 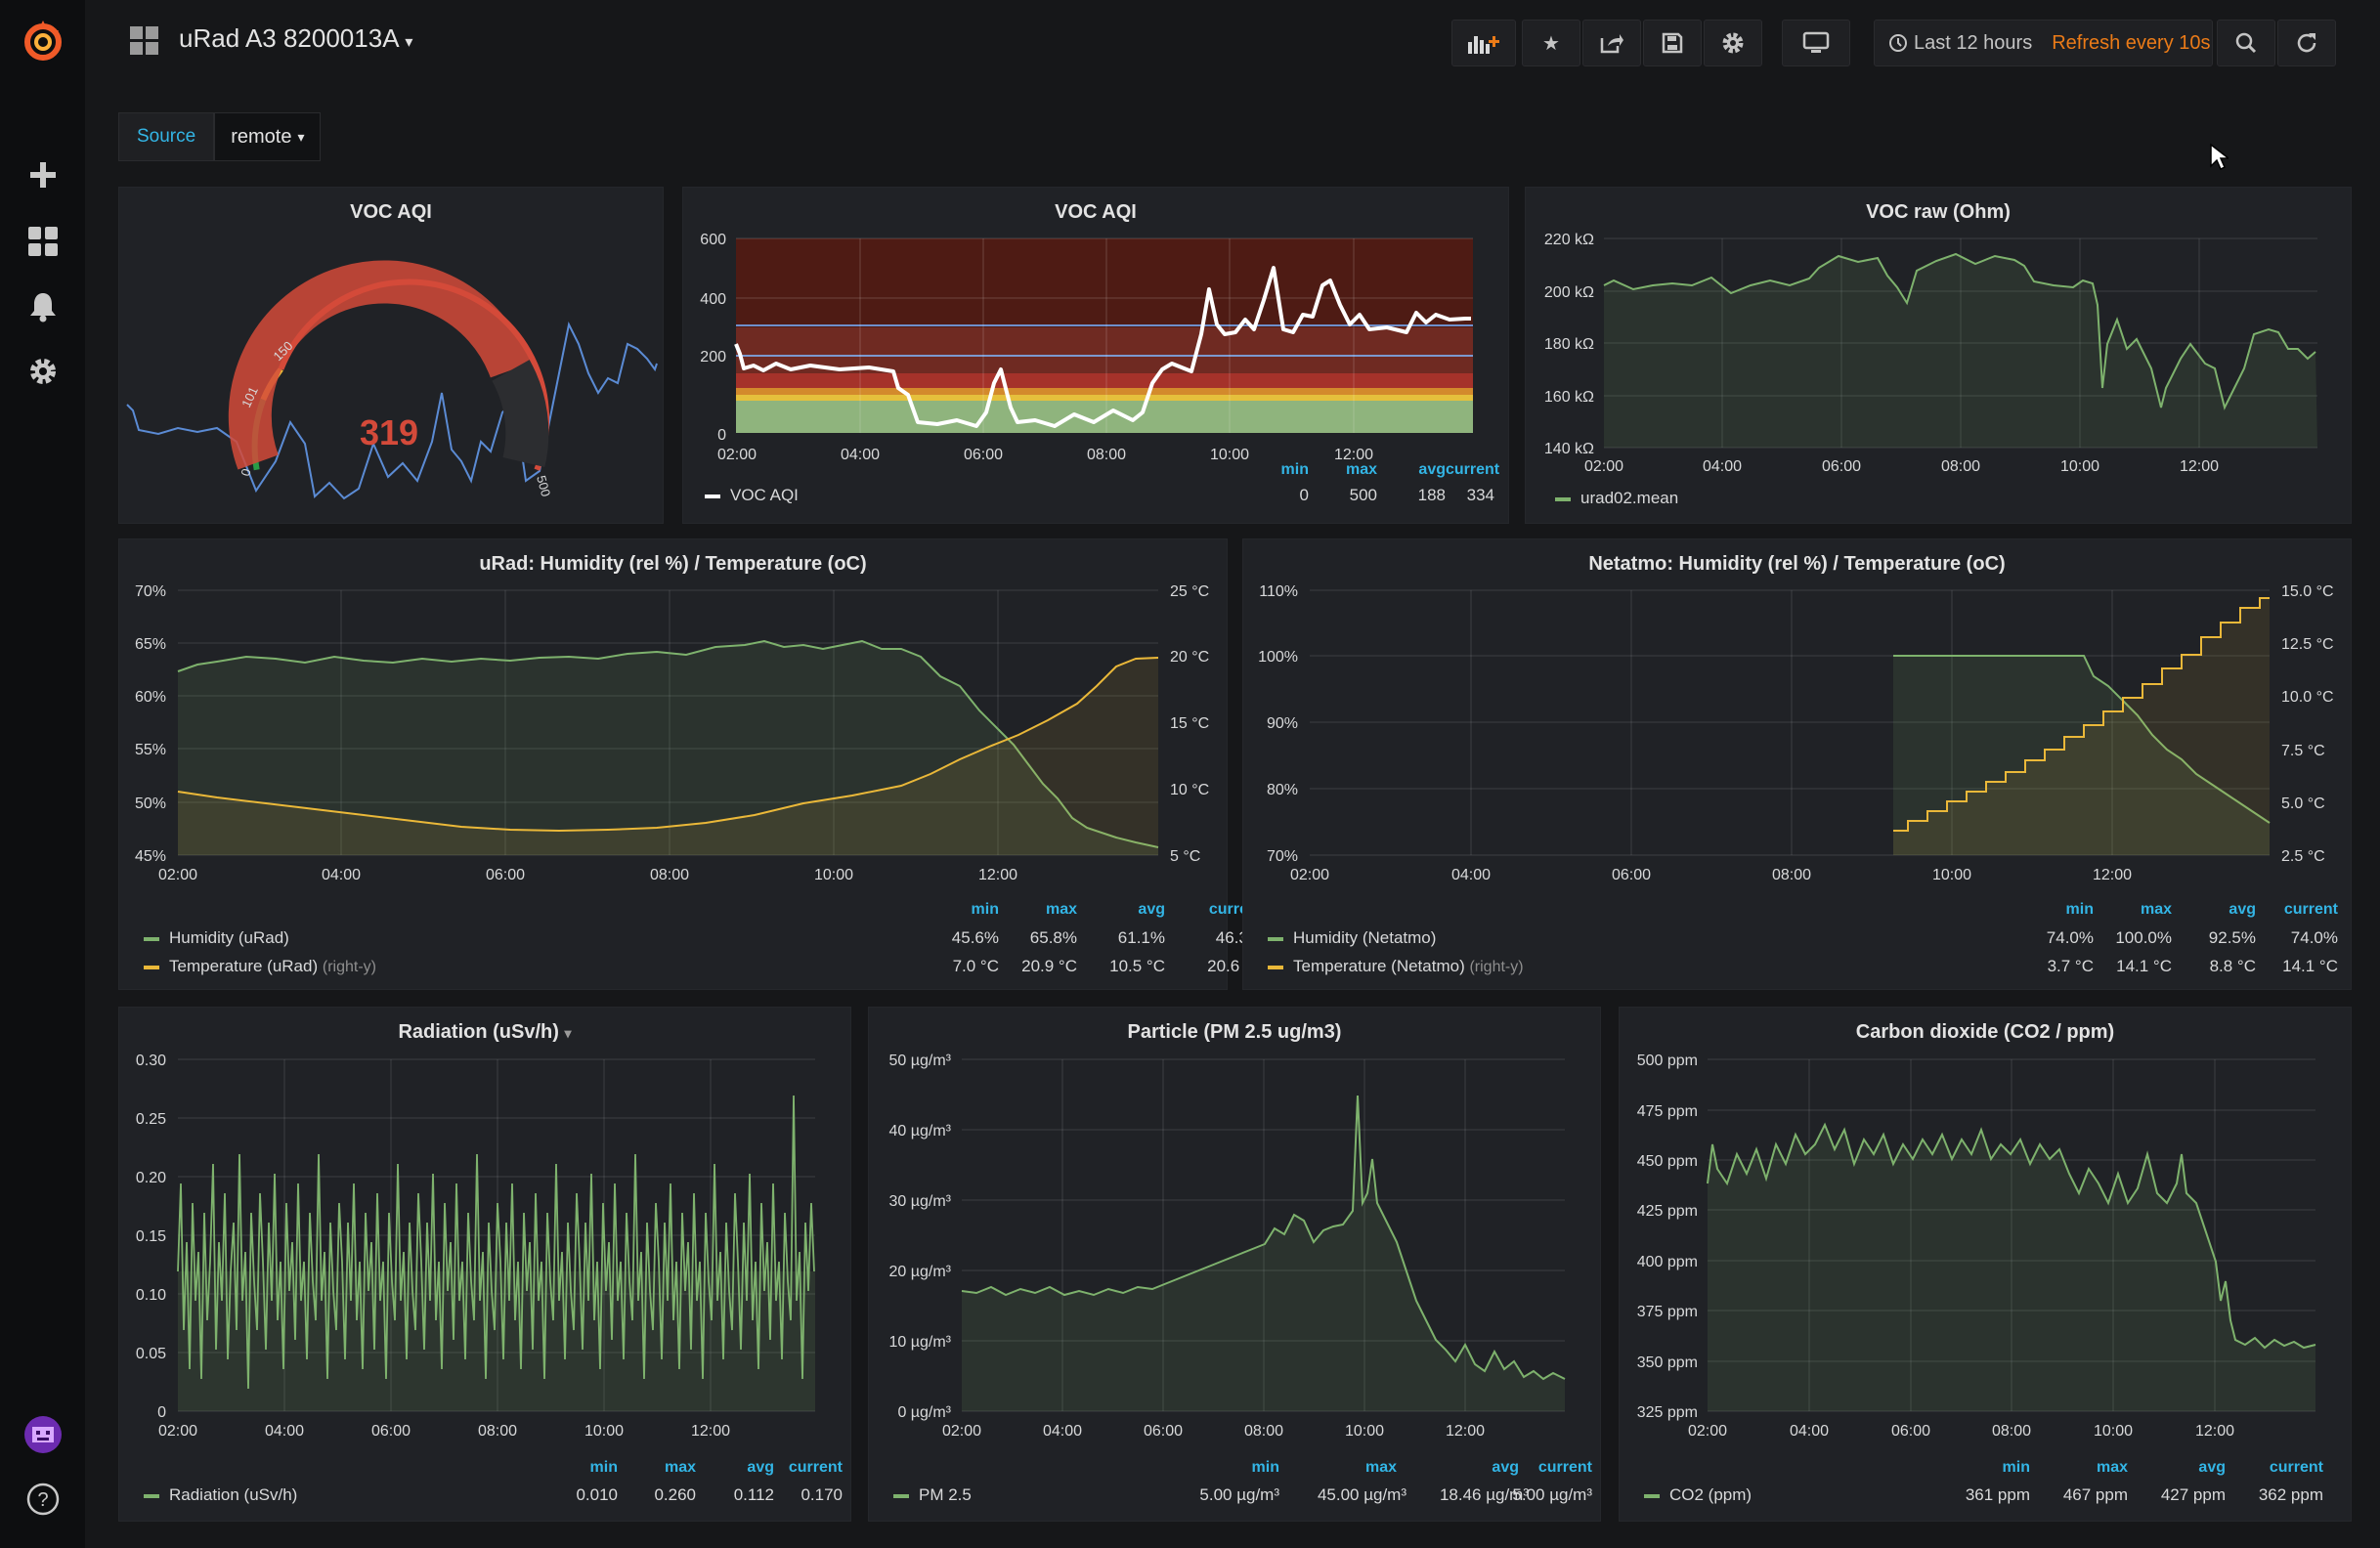 What do you see at coordinates (2044, 43) in the screenshot?
I see `time-picker-button: Last 12 hours Refresh every 10s` at bounding box center [2044, 43].